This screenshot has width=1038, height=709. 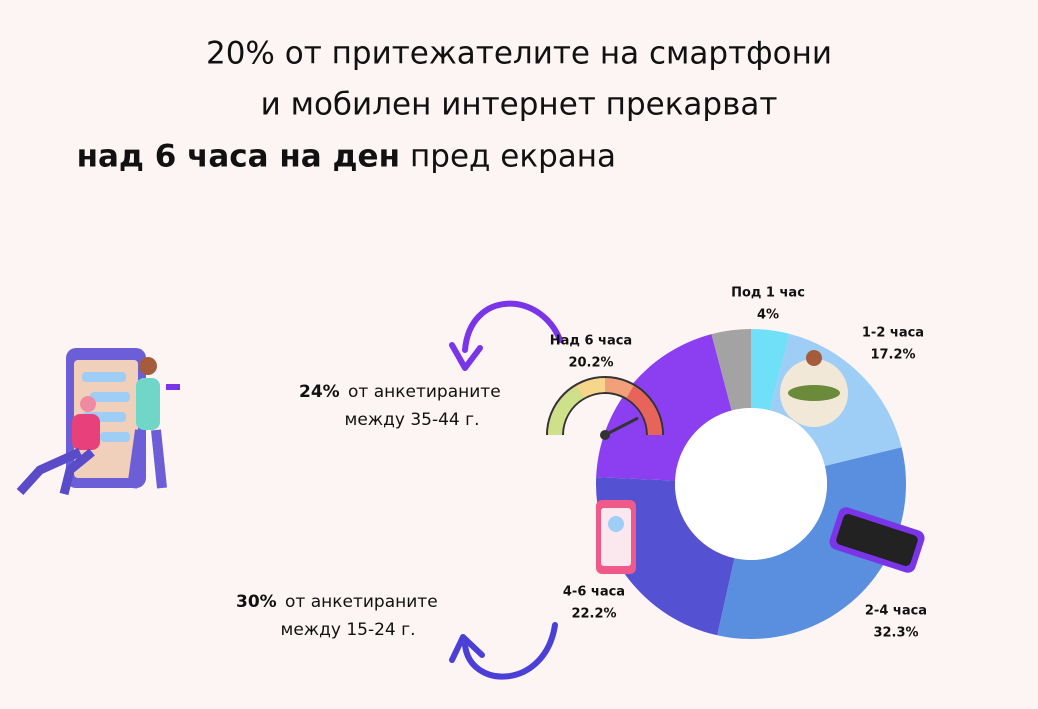 I want to click on annotation-bold: 30%, so click(x=256, y=602).